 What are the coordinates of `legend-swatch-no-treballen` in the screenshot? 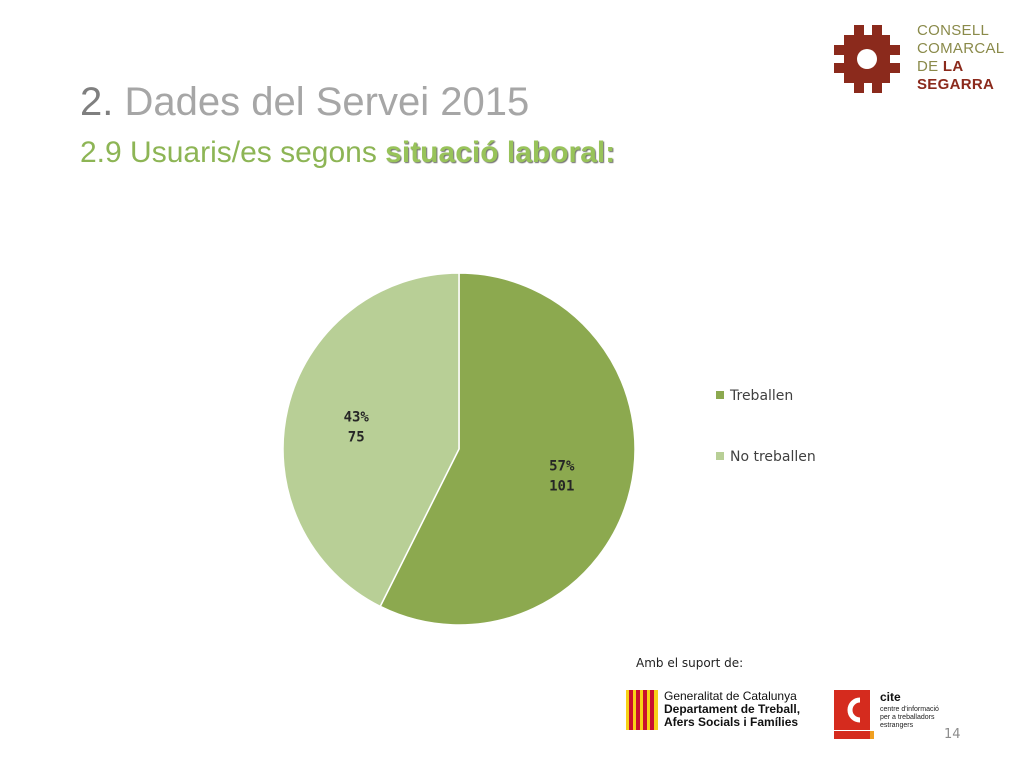 It's located at (720, 456).